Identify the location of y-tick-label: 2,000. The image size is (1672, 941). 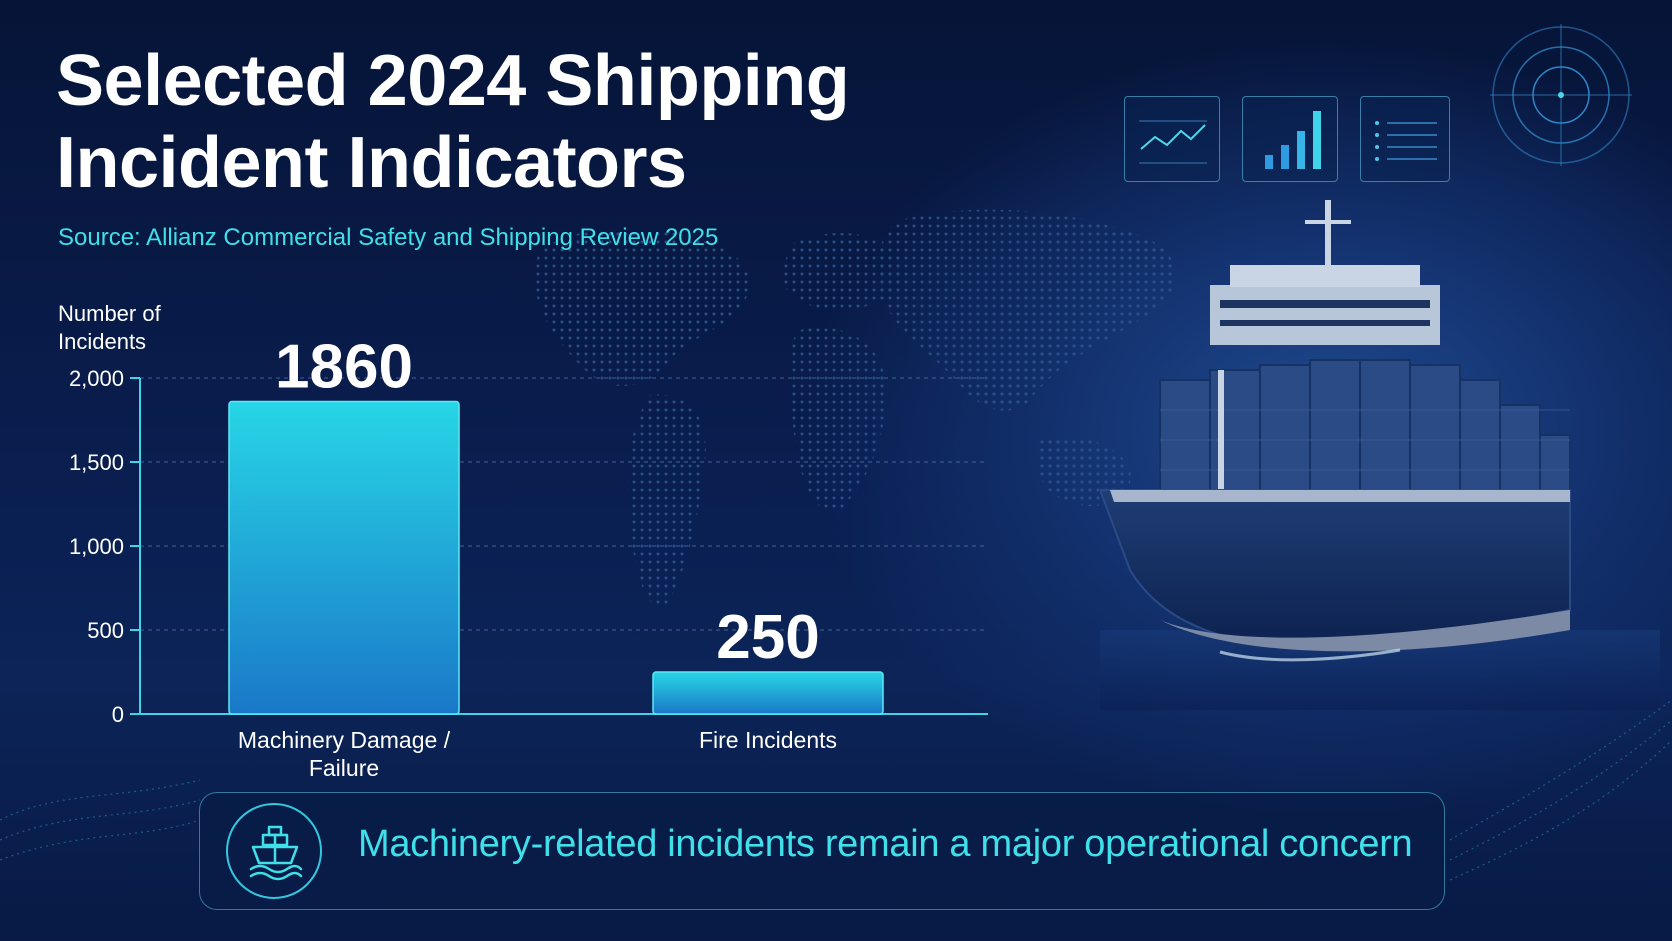
(96, 378).